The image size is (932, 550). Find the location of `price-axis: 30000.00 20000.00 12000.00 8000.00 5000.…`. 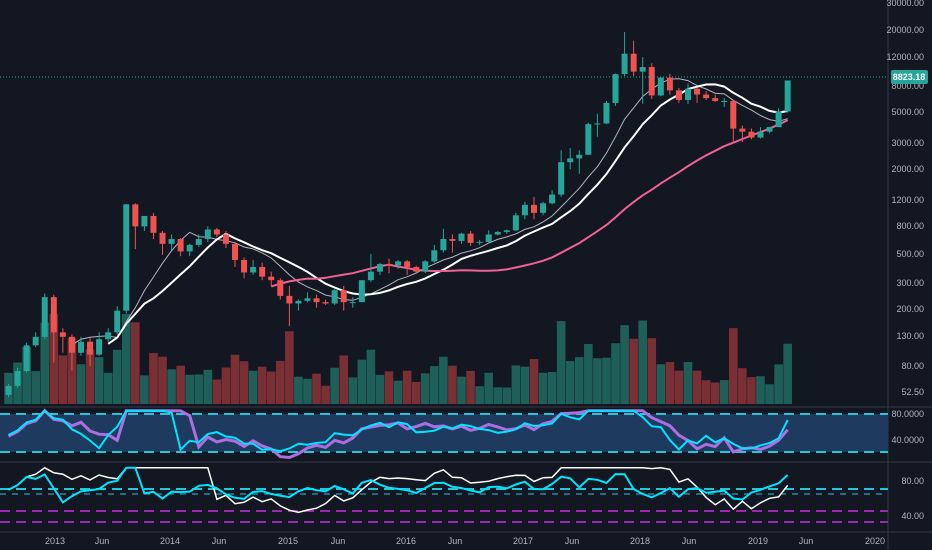

price-axis: 30000.00 20000.00 12000.00 8000.00 5000.… is located at coordinates (907, 275).